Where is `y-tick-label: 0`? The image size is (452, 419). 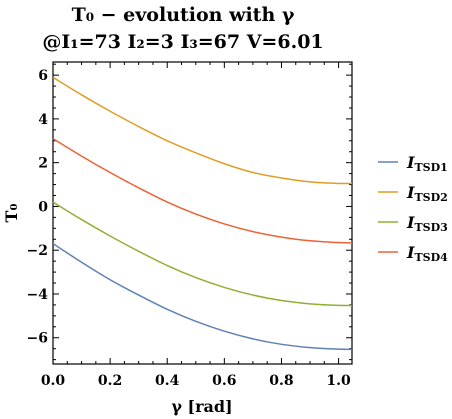
y-tick-label: 0 is located at coordinates (43, 207).